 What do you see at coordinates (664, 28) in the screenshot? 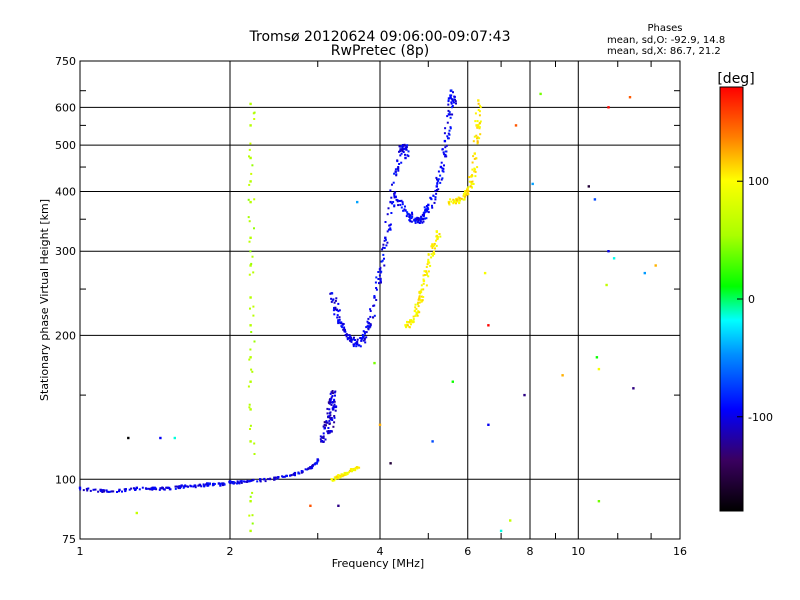
I see `stats-heading: Phases` at bounding box center [664, 28].